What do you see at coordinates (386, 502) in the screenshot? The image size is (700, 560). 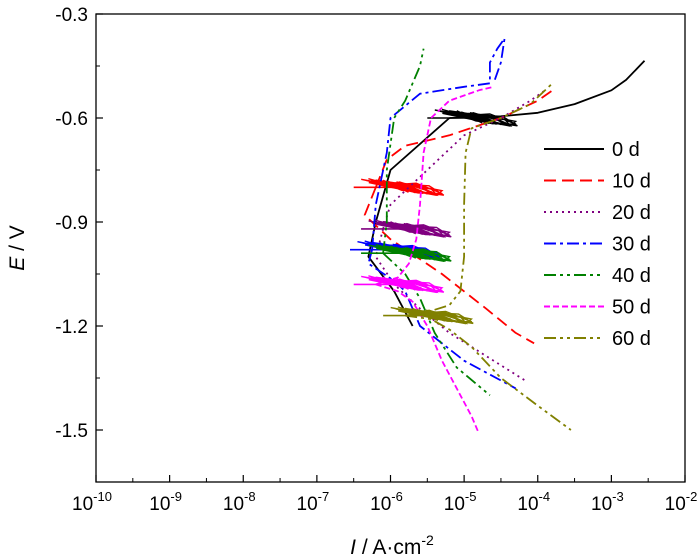 I see `x-tick-label: 10⁻⁶` at bounding box center [386, 502].